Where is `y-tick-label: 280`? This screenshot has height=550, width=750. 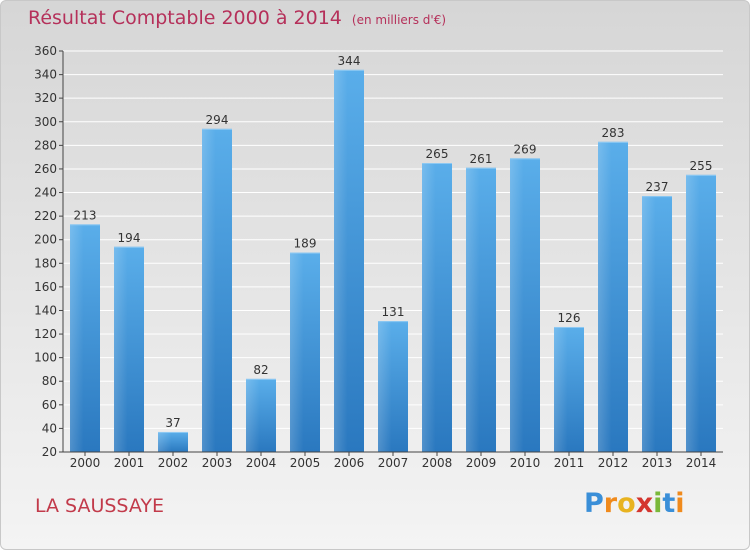 y-tick-label: 280 is located at coordinates (45, 145).